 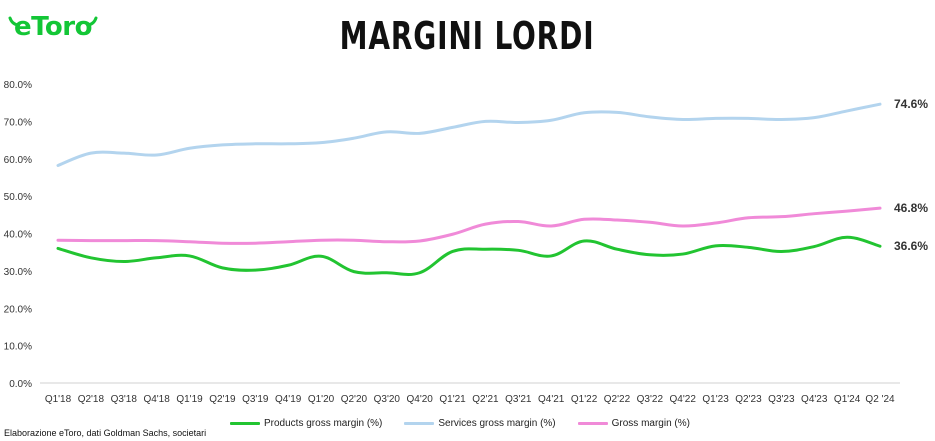 What do you see at coordinates (650, 399) in the screenshot?
I see `x-tick-label: Q3'22` at bounding box center [650, 399].